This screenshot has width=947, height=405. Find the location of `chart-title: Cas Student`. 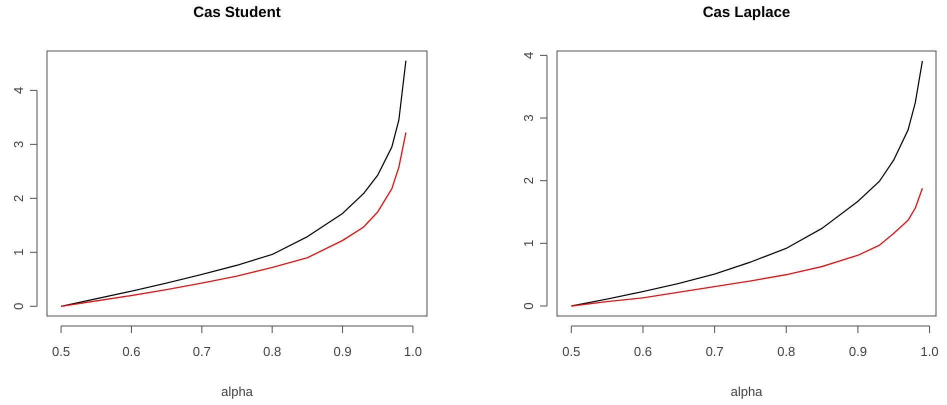

chart-title: Cas Student is located at coordinates (237, 12).